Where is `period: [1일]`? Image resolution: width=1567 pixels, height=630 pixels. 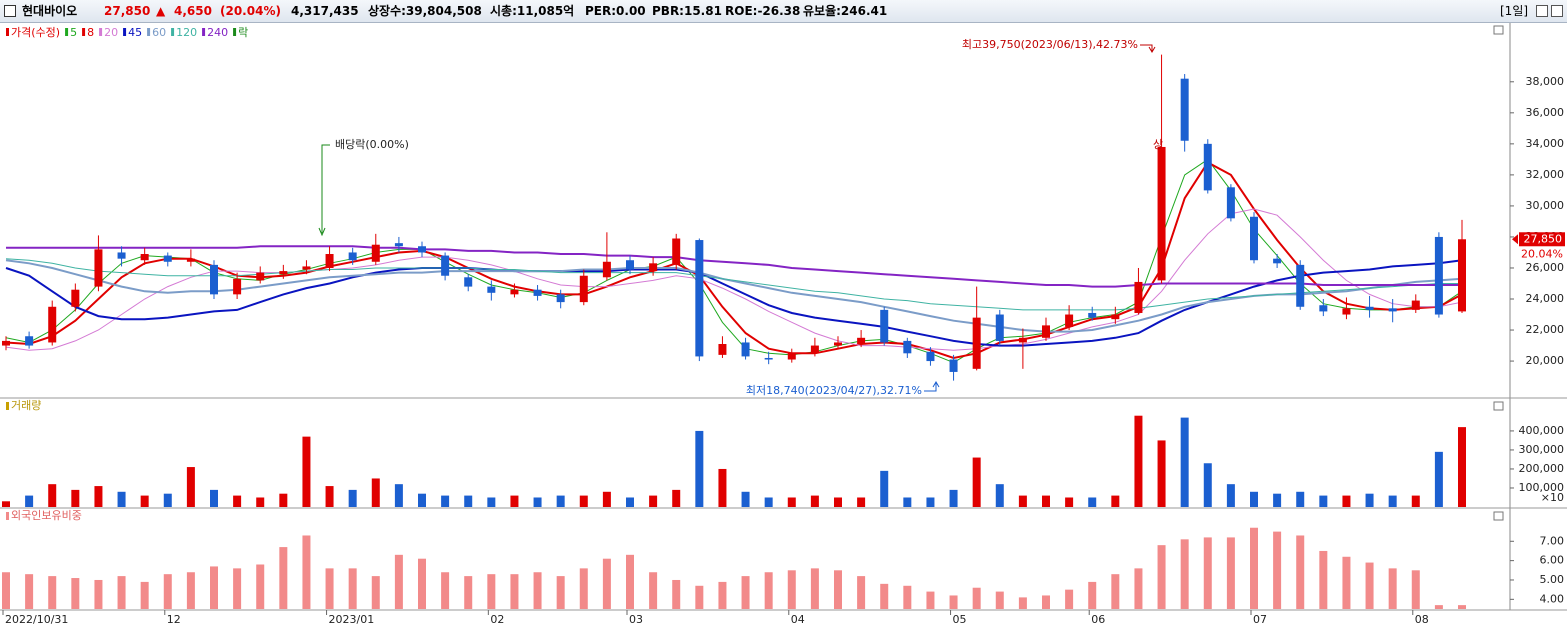
period: [1일] is located at coordinates (1514, 11).